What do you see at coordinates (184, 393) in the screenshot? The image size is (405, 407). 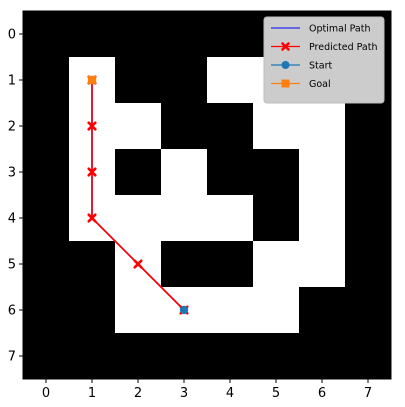 I see `x-tick-label: 3` at bounding box center [184, 393].